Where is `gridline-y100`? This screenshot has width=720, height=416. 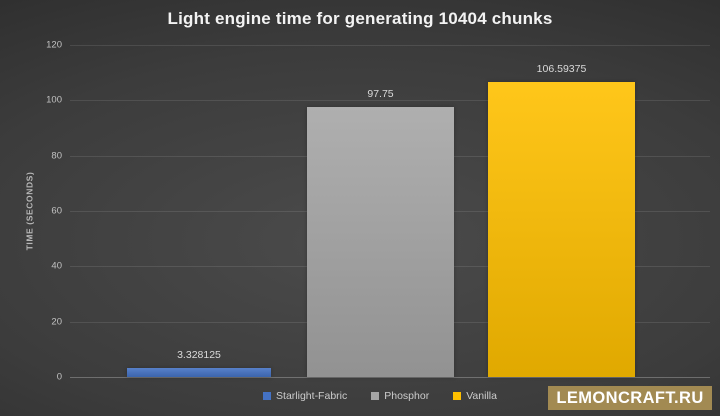
gridline-y100 is located at coordinates (390, 101).